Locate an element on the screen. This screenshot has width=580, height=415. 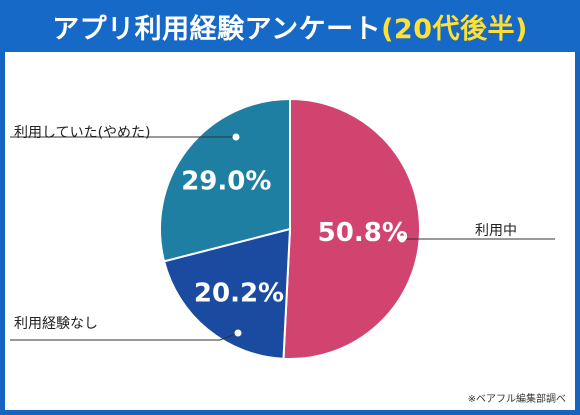
source-note: ※ベアフル編集部調べ is located at coordinates (516, 399).